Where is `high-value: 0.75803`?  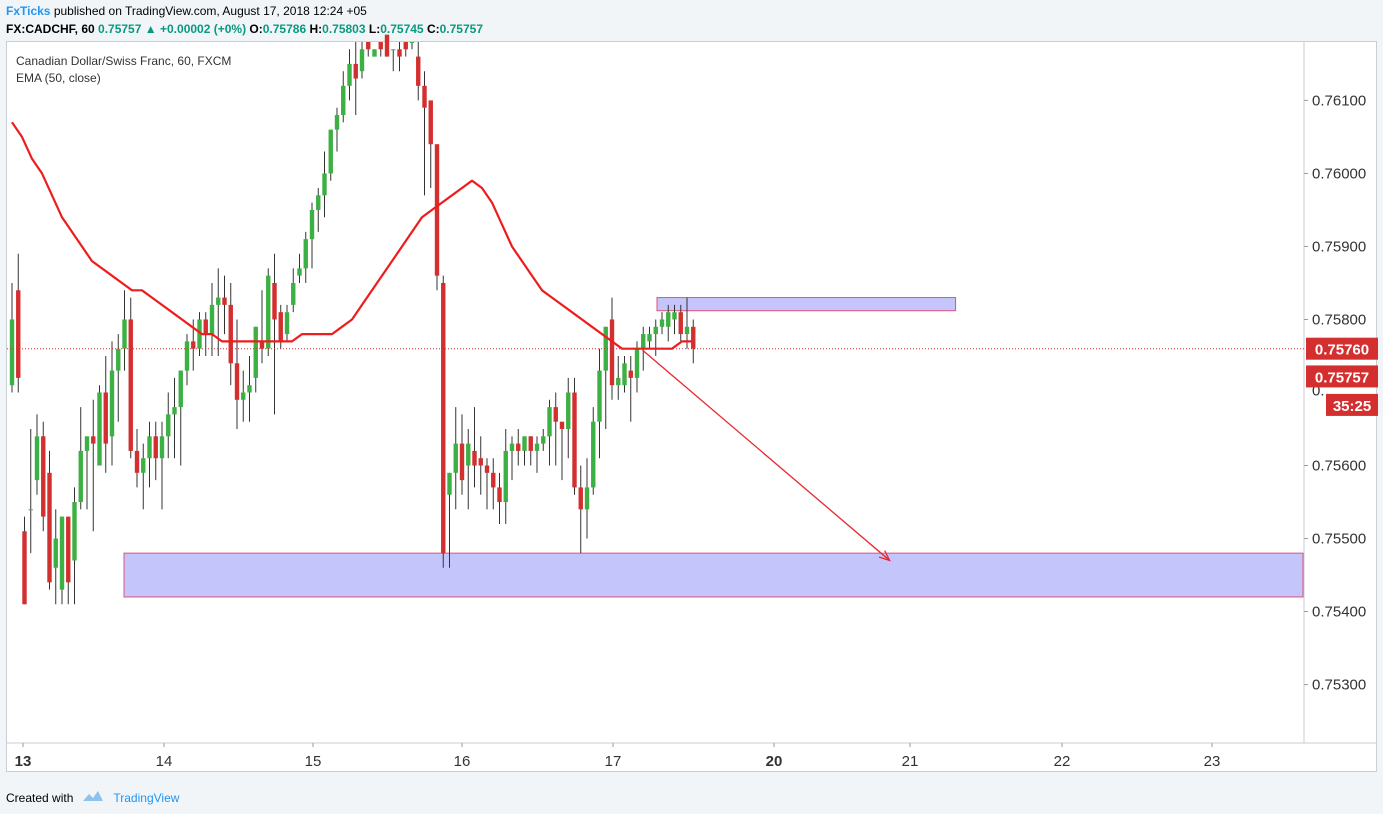 high-value: 0.75803 is located at coordinates (344, 29).